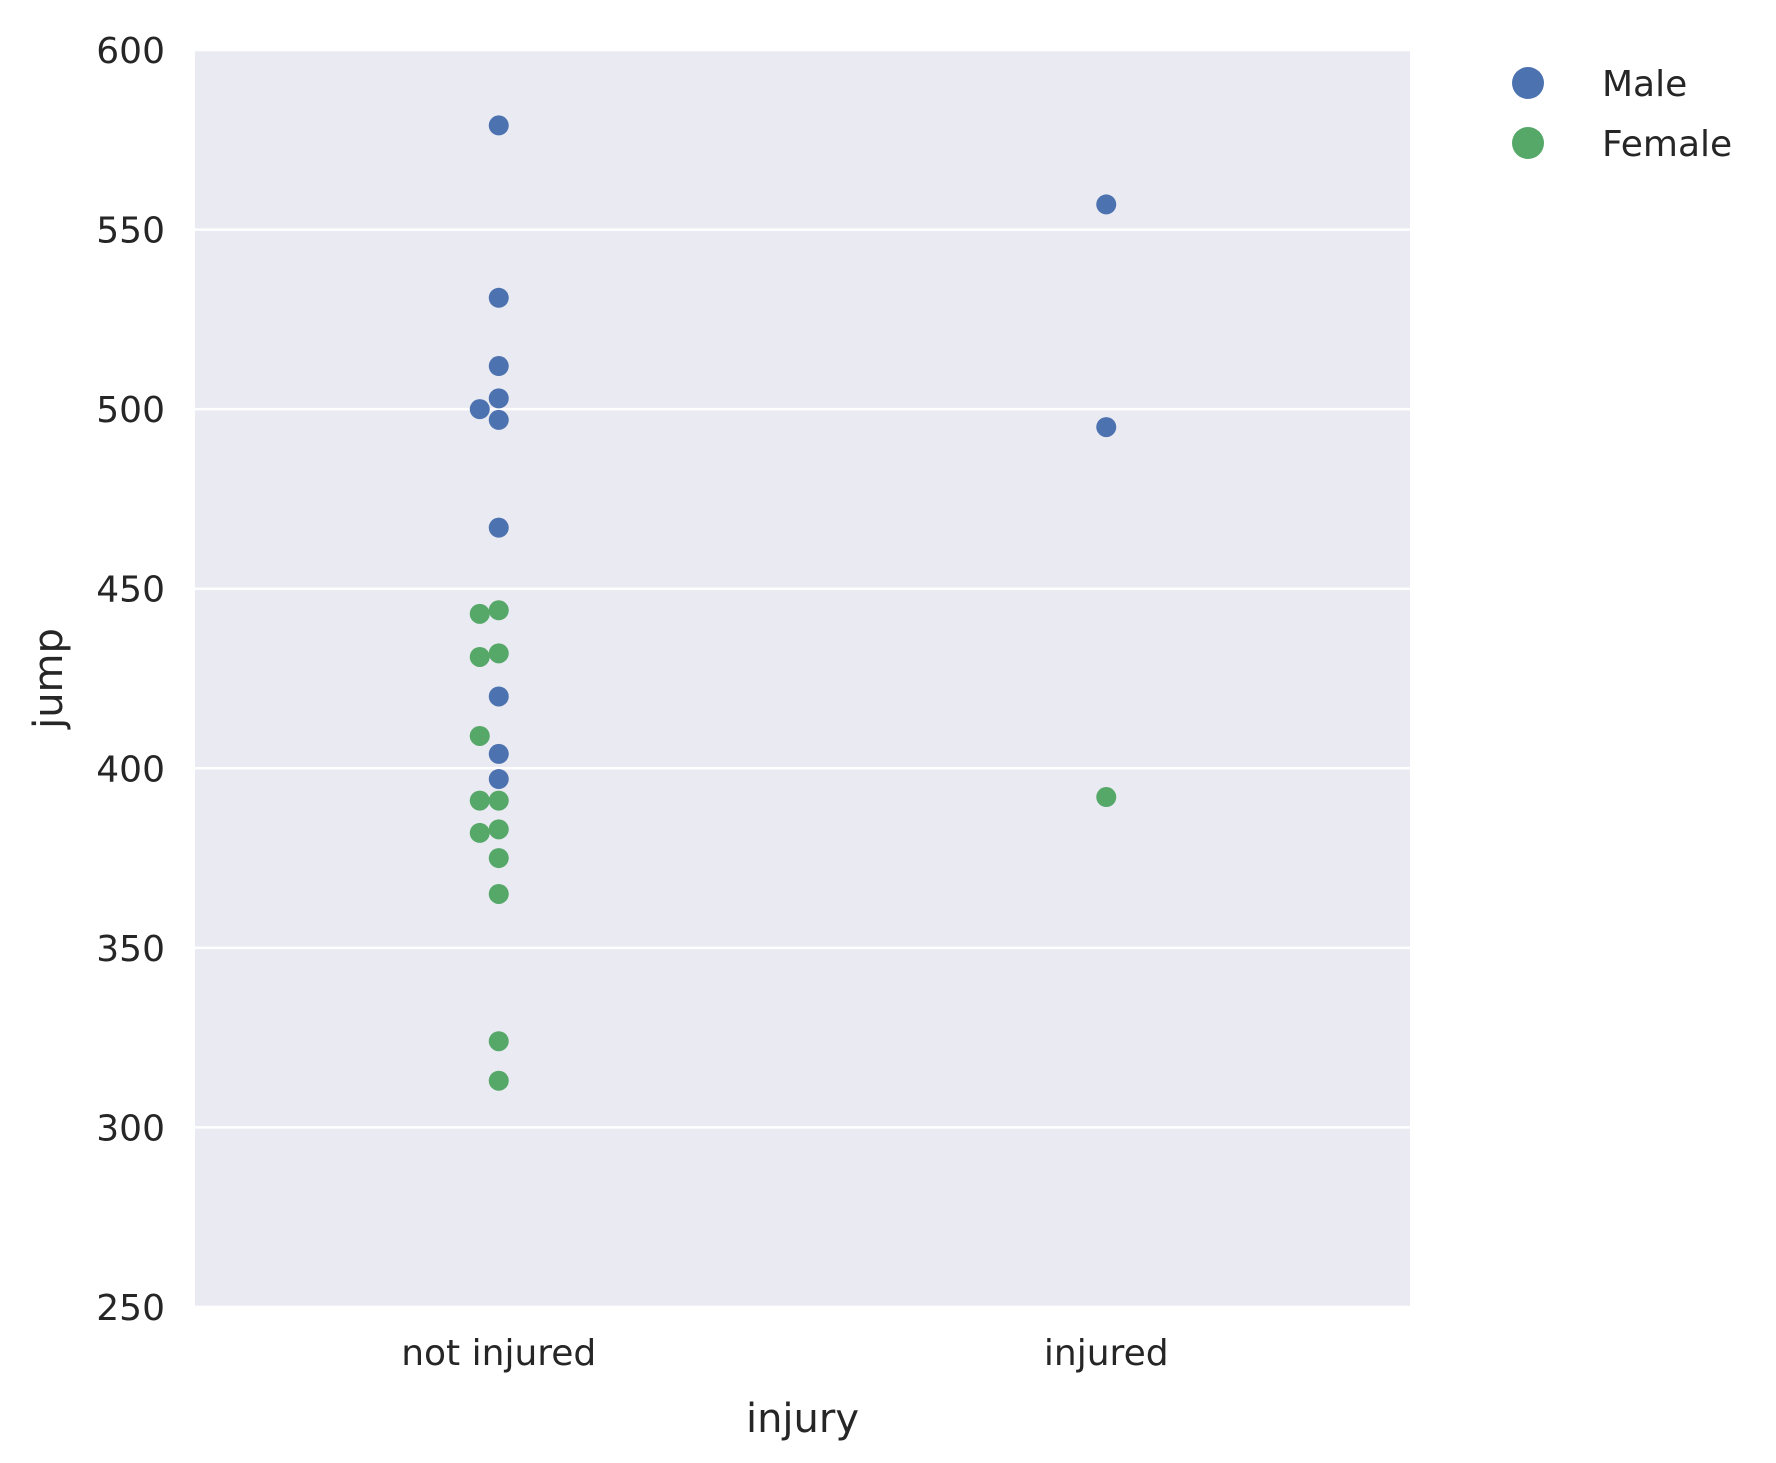 This screenshot has width=1776, height=1463. Describe the element at coordinates (1106, 1353) in the screenshot. I see `x-tick-label: injured` at that location.